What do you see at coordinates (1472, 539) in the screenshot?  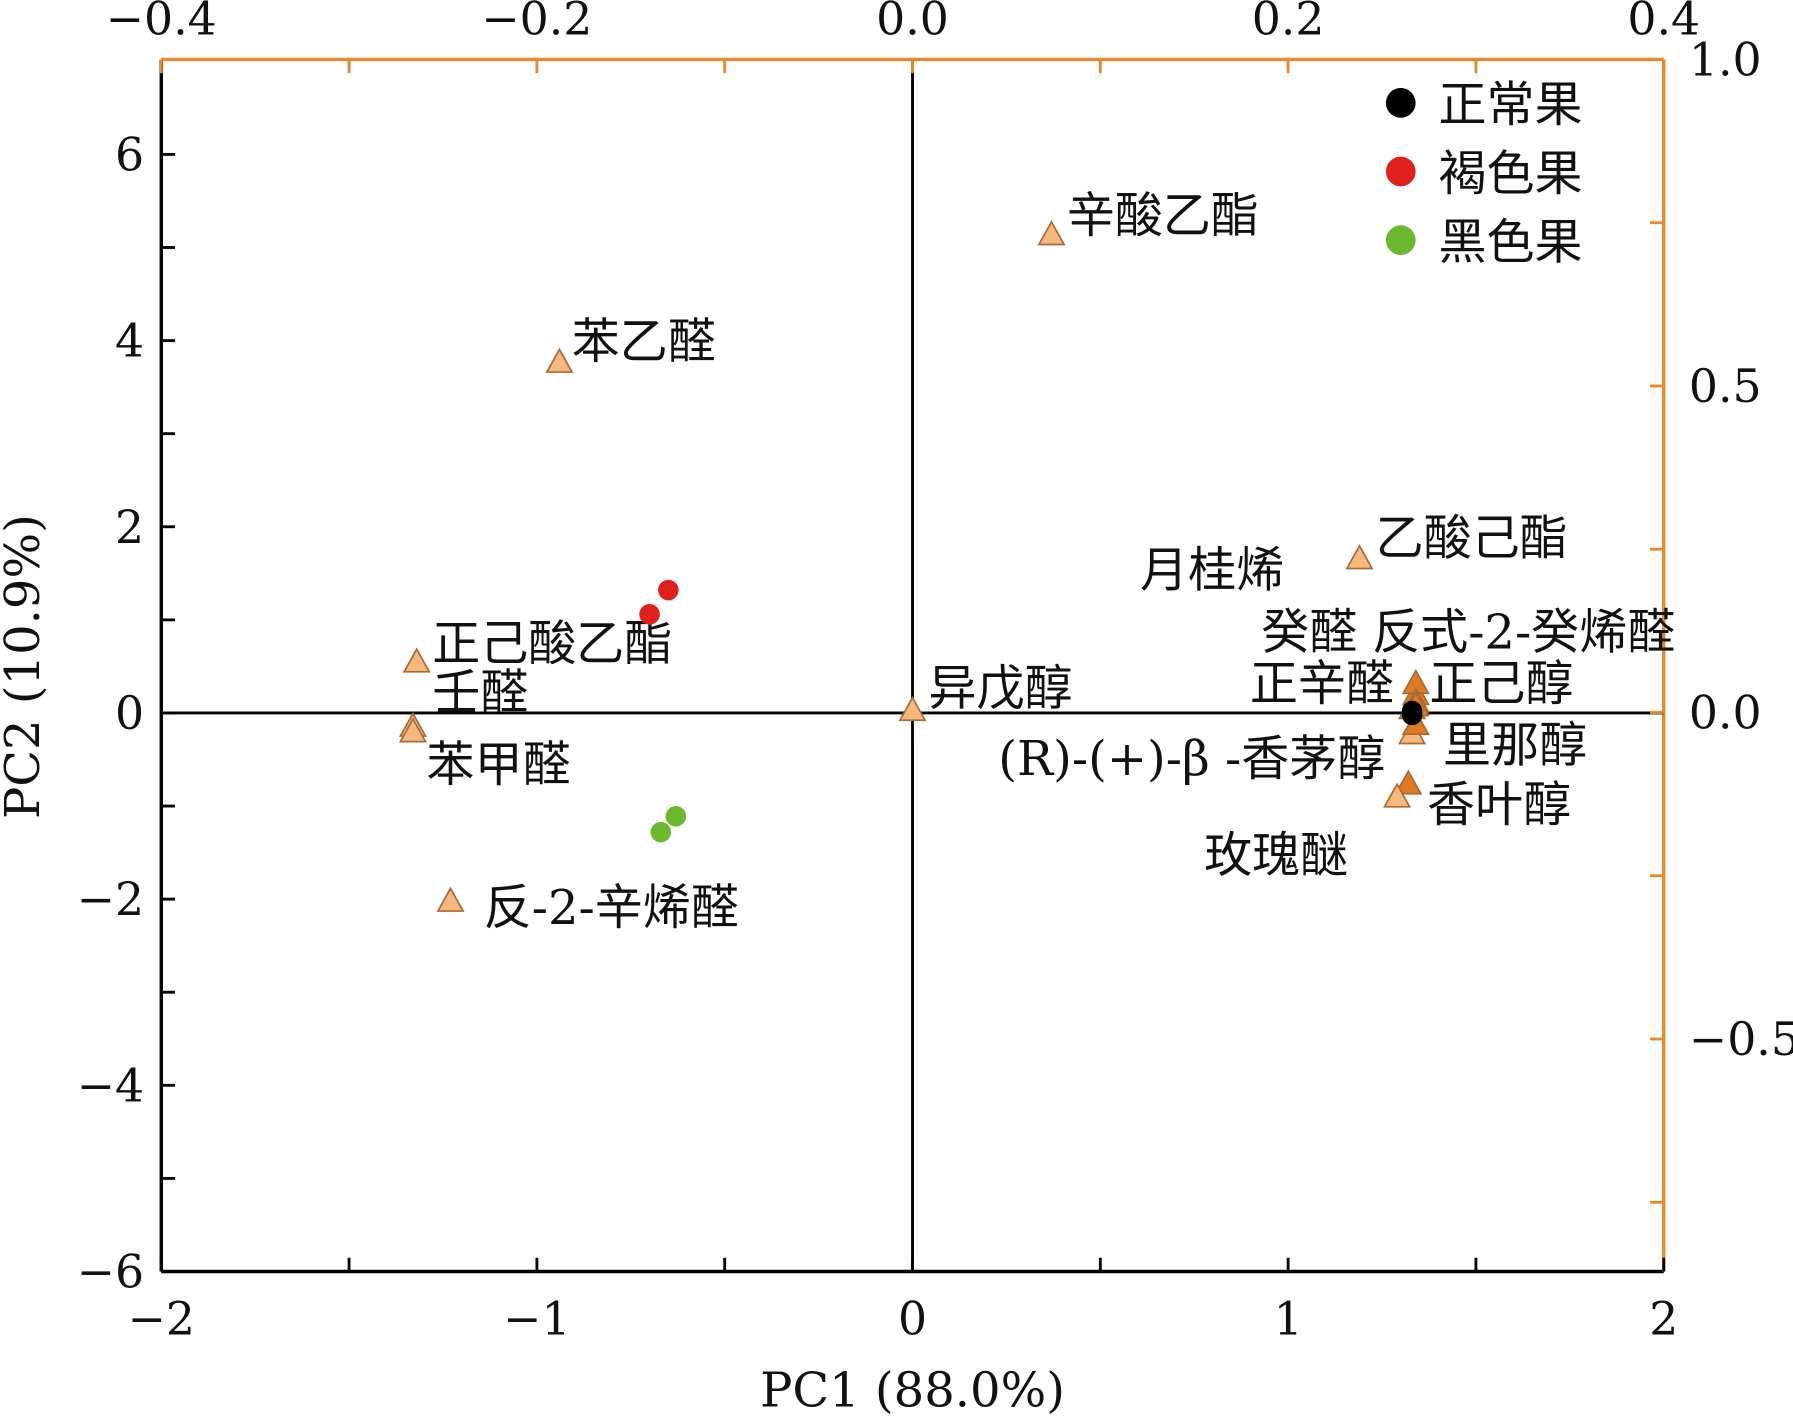 I see `loading-label: 乙酸己酯` at bounding box center [1472, 539].